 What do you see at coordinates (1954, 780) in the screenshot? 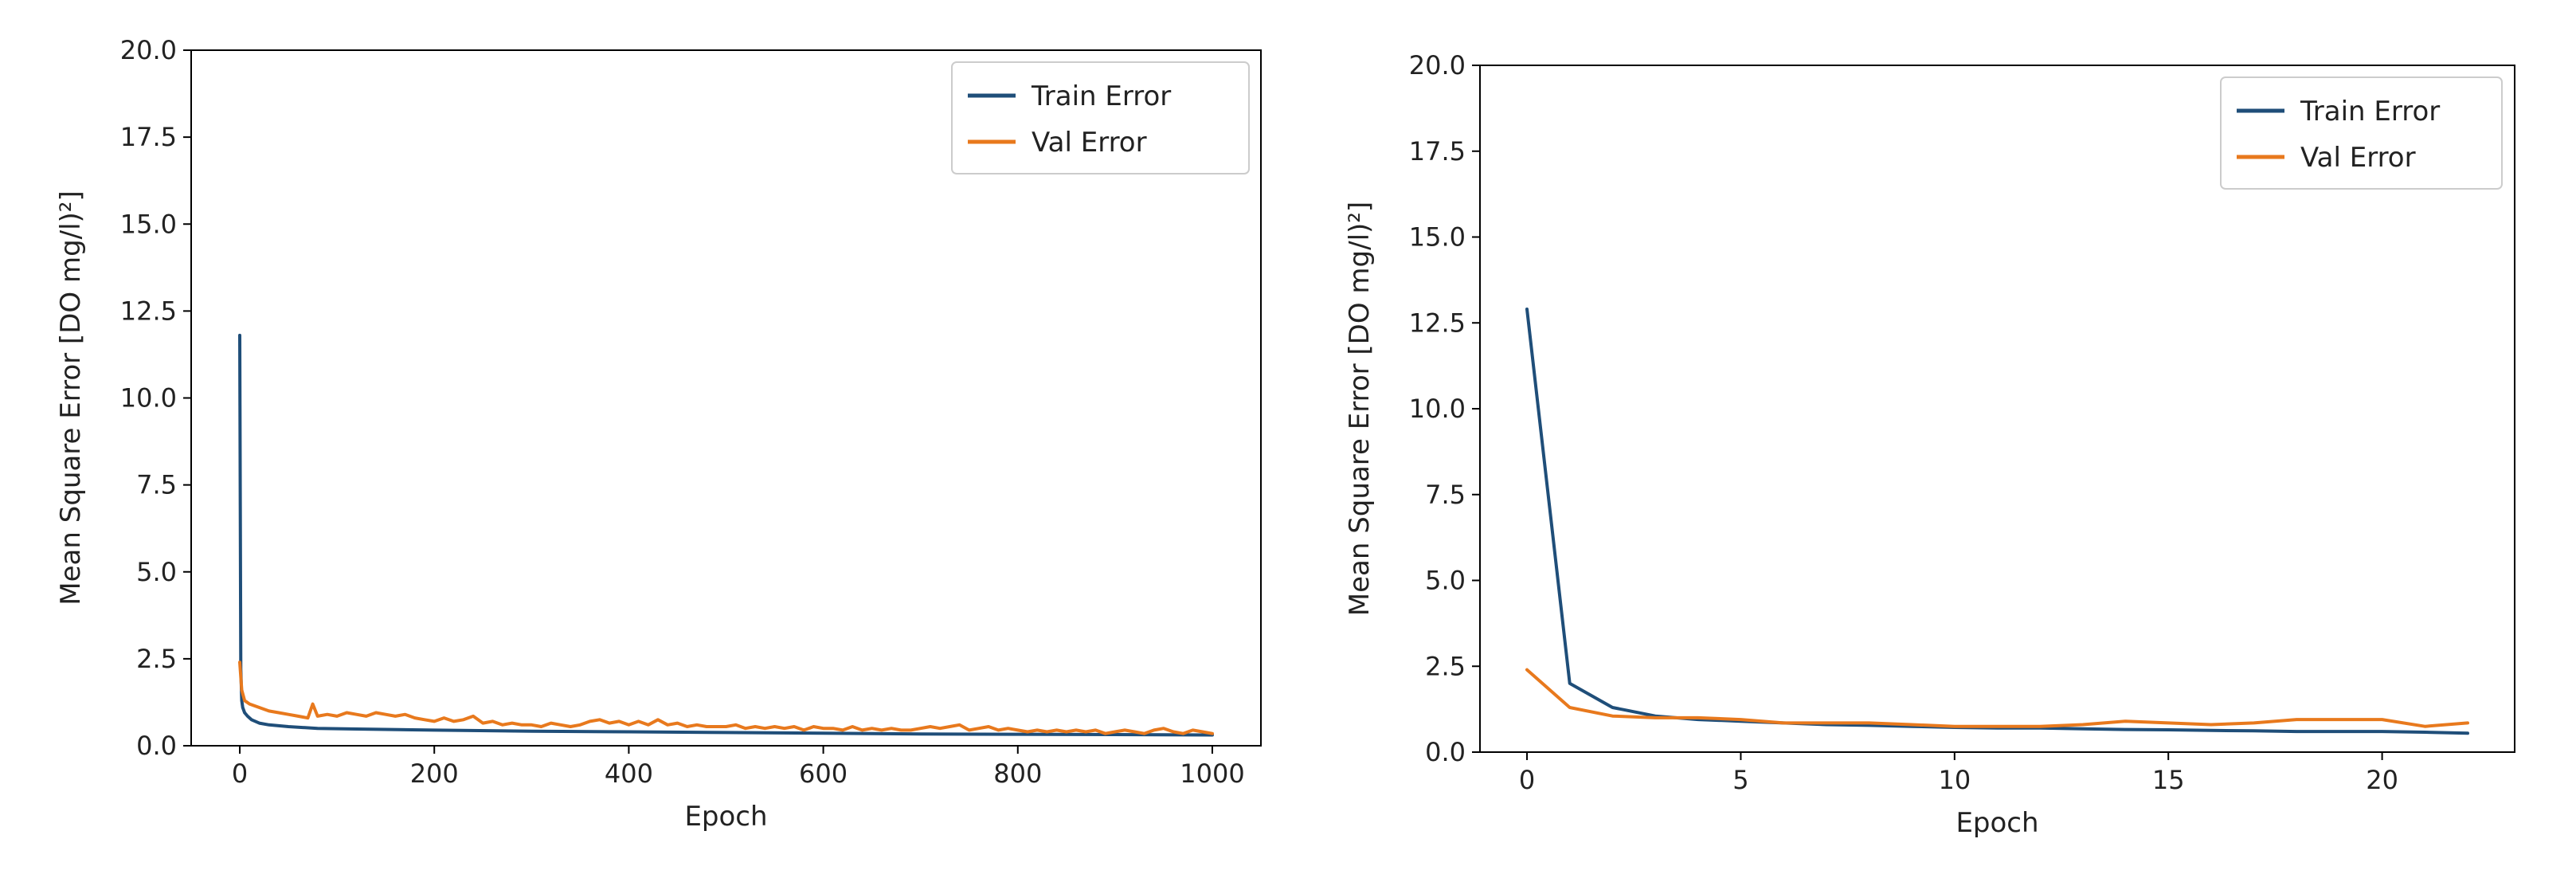
I see `x-tick-label: 10` at bounding box center [1954, 780].